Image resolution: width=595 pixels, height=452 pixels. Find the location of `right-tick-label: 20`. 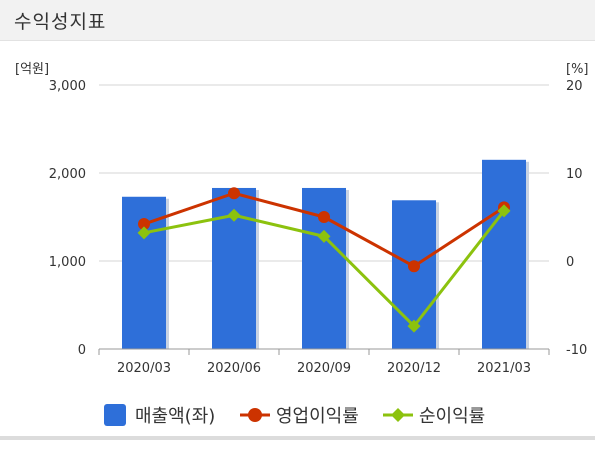

right-tick-label: 20 is located at coordinates (574, 86).